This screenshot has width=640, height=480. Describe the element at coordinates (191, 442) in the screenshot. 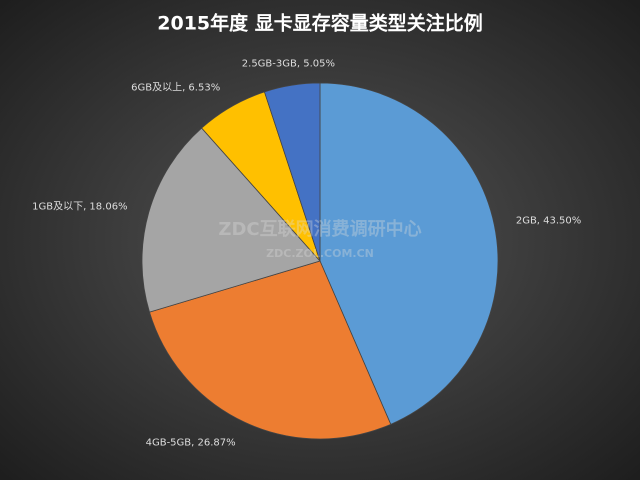

I see `data-label: 4GB-5GB, 26.87%` at that location.